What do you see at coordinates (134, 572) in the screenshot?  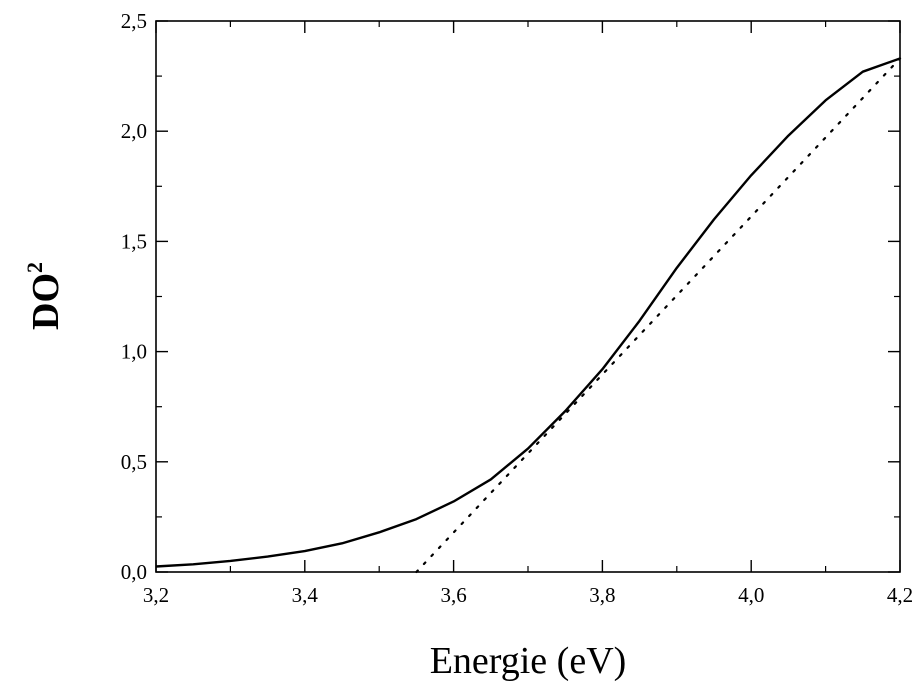 I see `y-tick-label: 0,0` at bounding box center [134, 572].